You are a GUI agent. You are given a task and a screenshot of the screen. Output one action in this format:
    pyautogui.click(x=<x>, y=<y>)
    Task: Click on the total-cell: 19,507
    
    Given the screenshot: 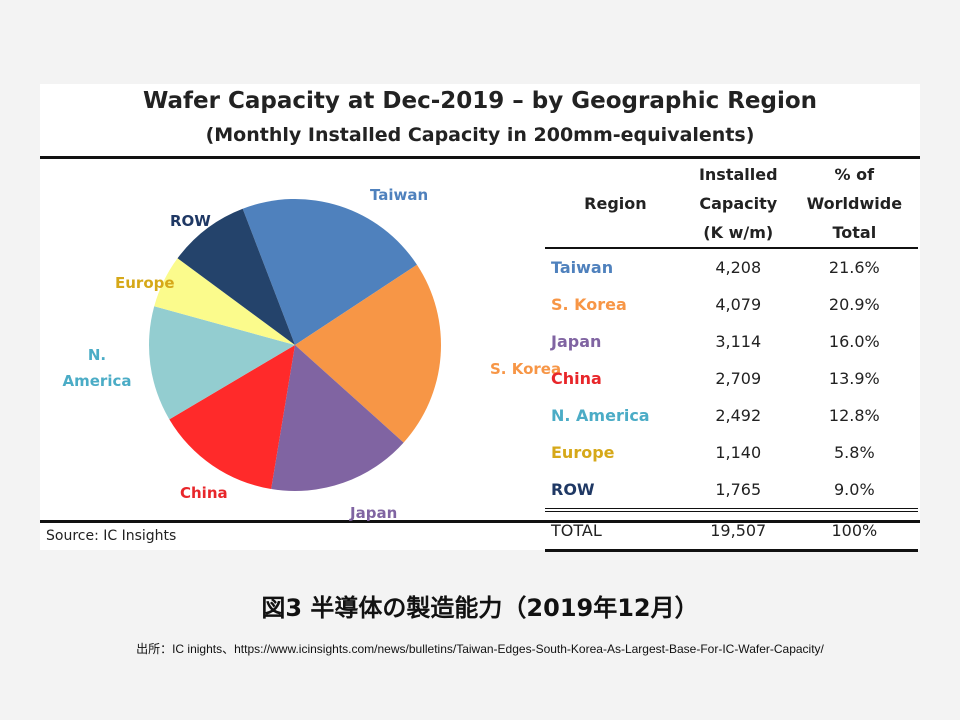 What is the action you would take?
    pyautogui.click(x=738, y=530)
    